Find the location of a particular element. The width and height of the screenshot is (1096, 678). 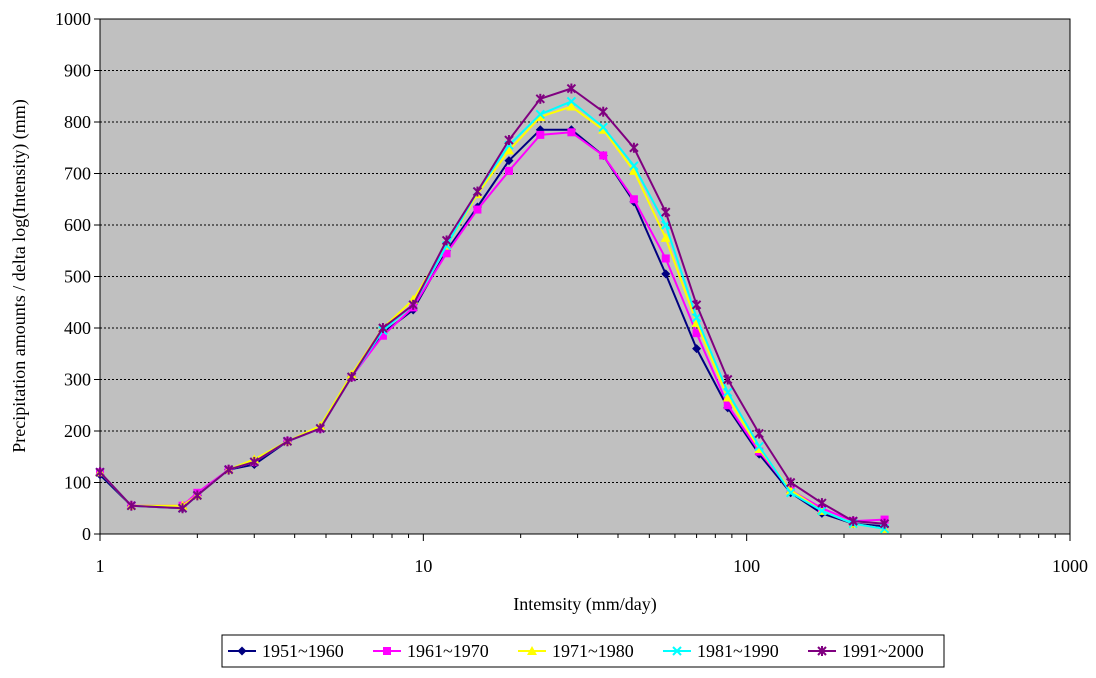

legend-item: 1951~1960 is located at coordinates (286, 651).